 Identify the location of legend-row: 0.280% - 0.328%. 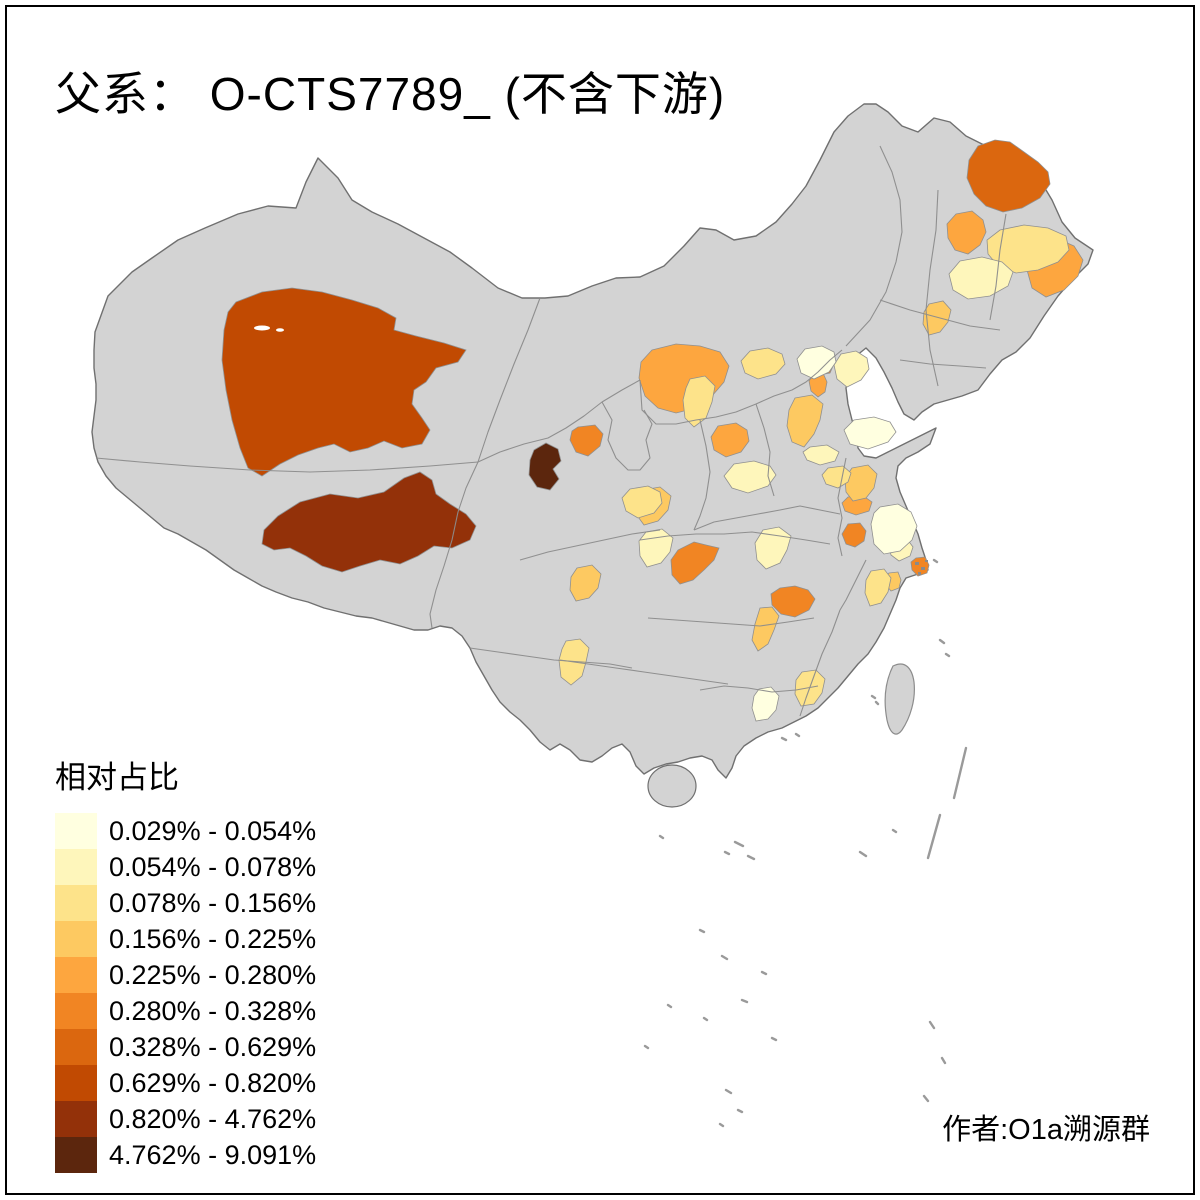
(185, 1011).